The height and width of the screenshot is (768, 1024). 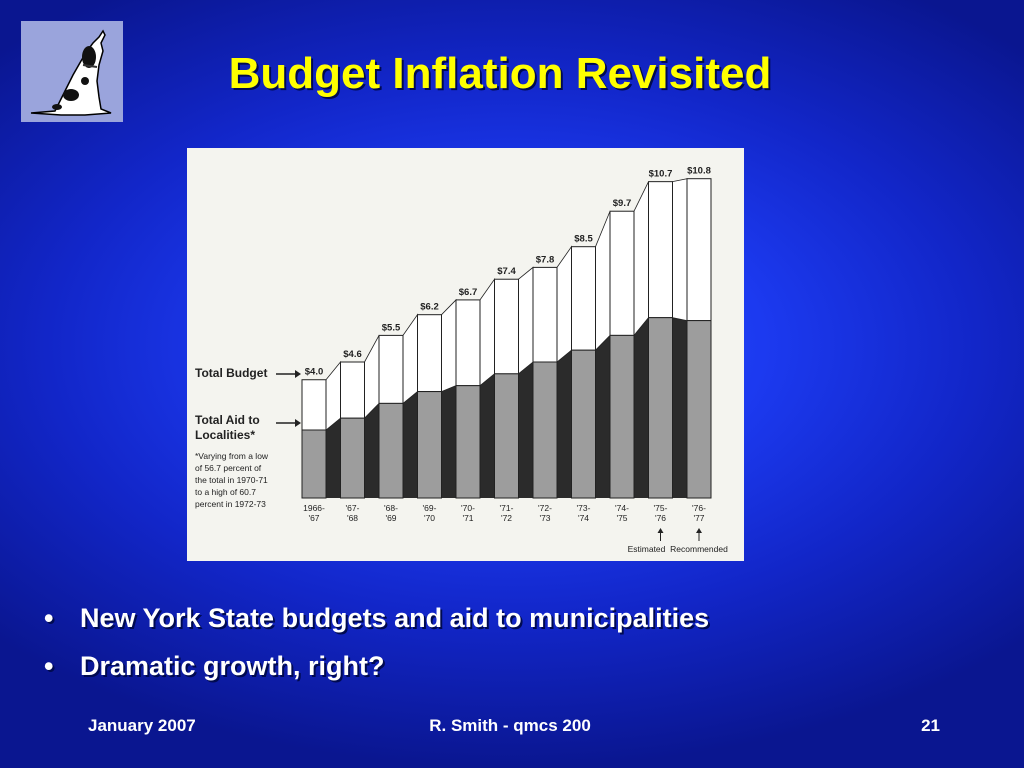 I want to click on footnote-line: to a high of 60.7, so click(x=225, y=492).